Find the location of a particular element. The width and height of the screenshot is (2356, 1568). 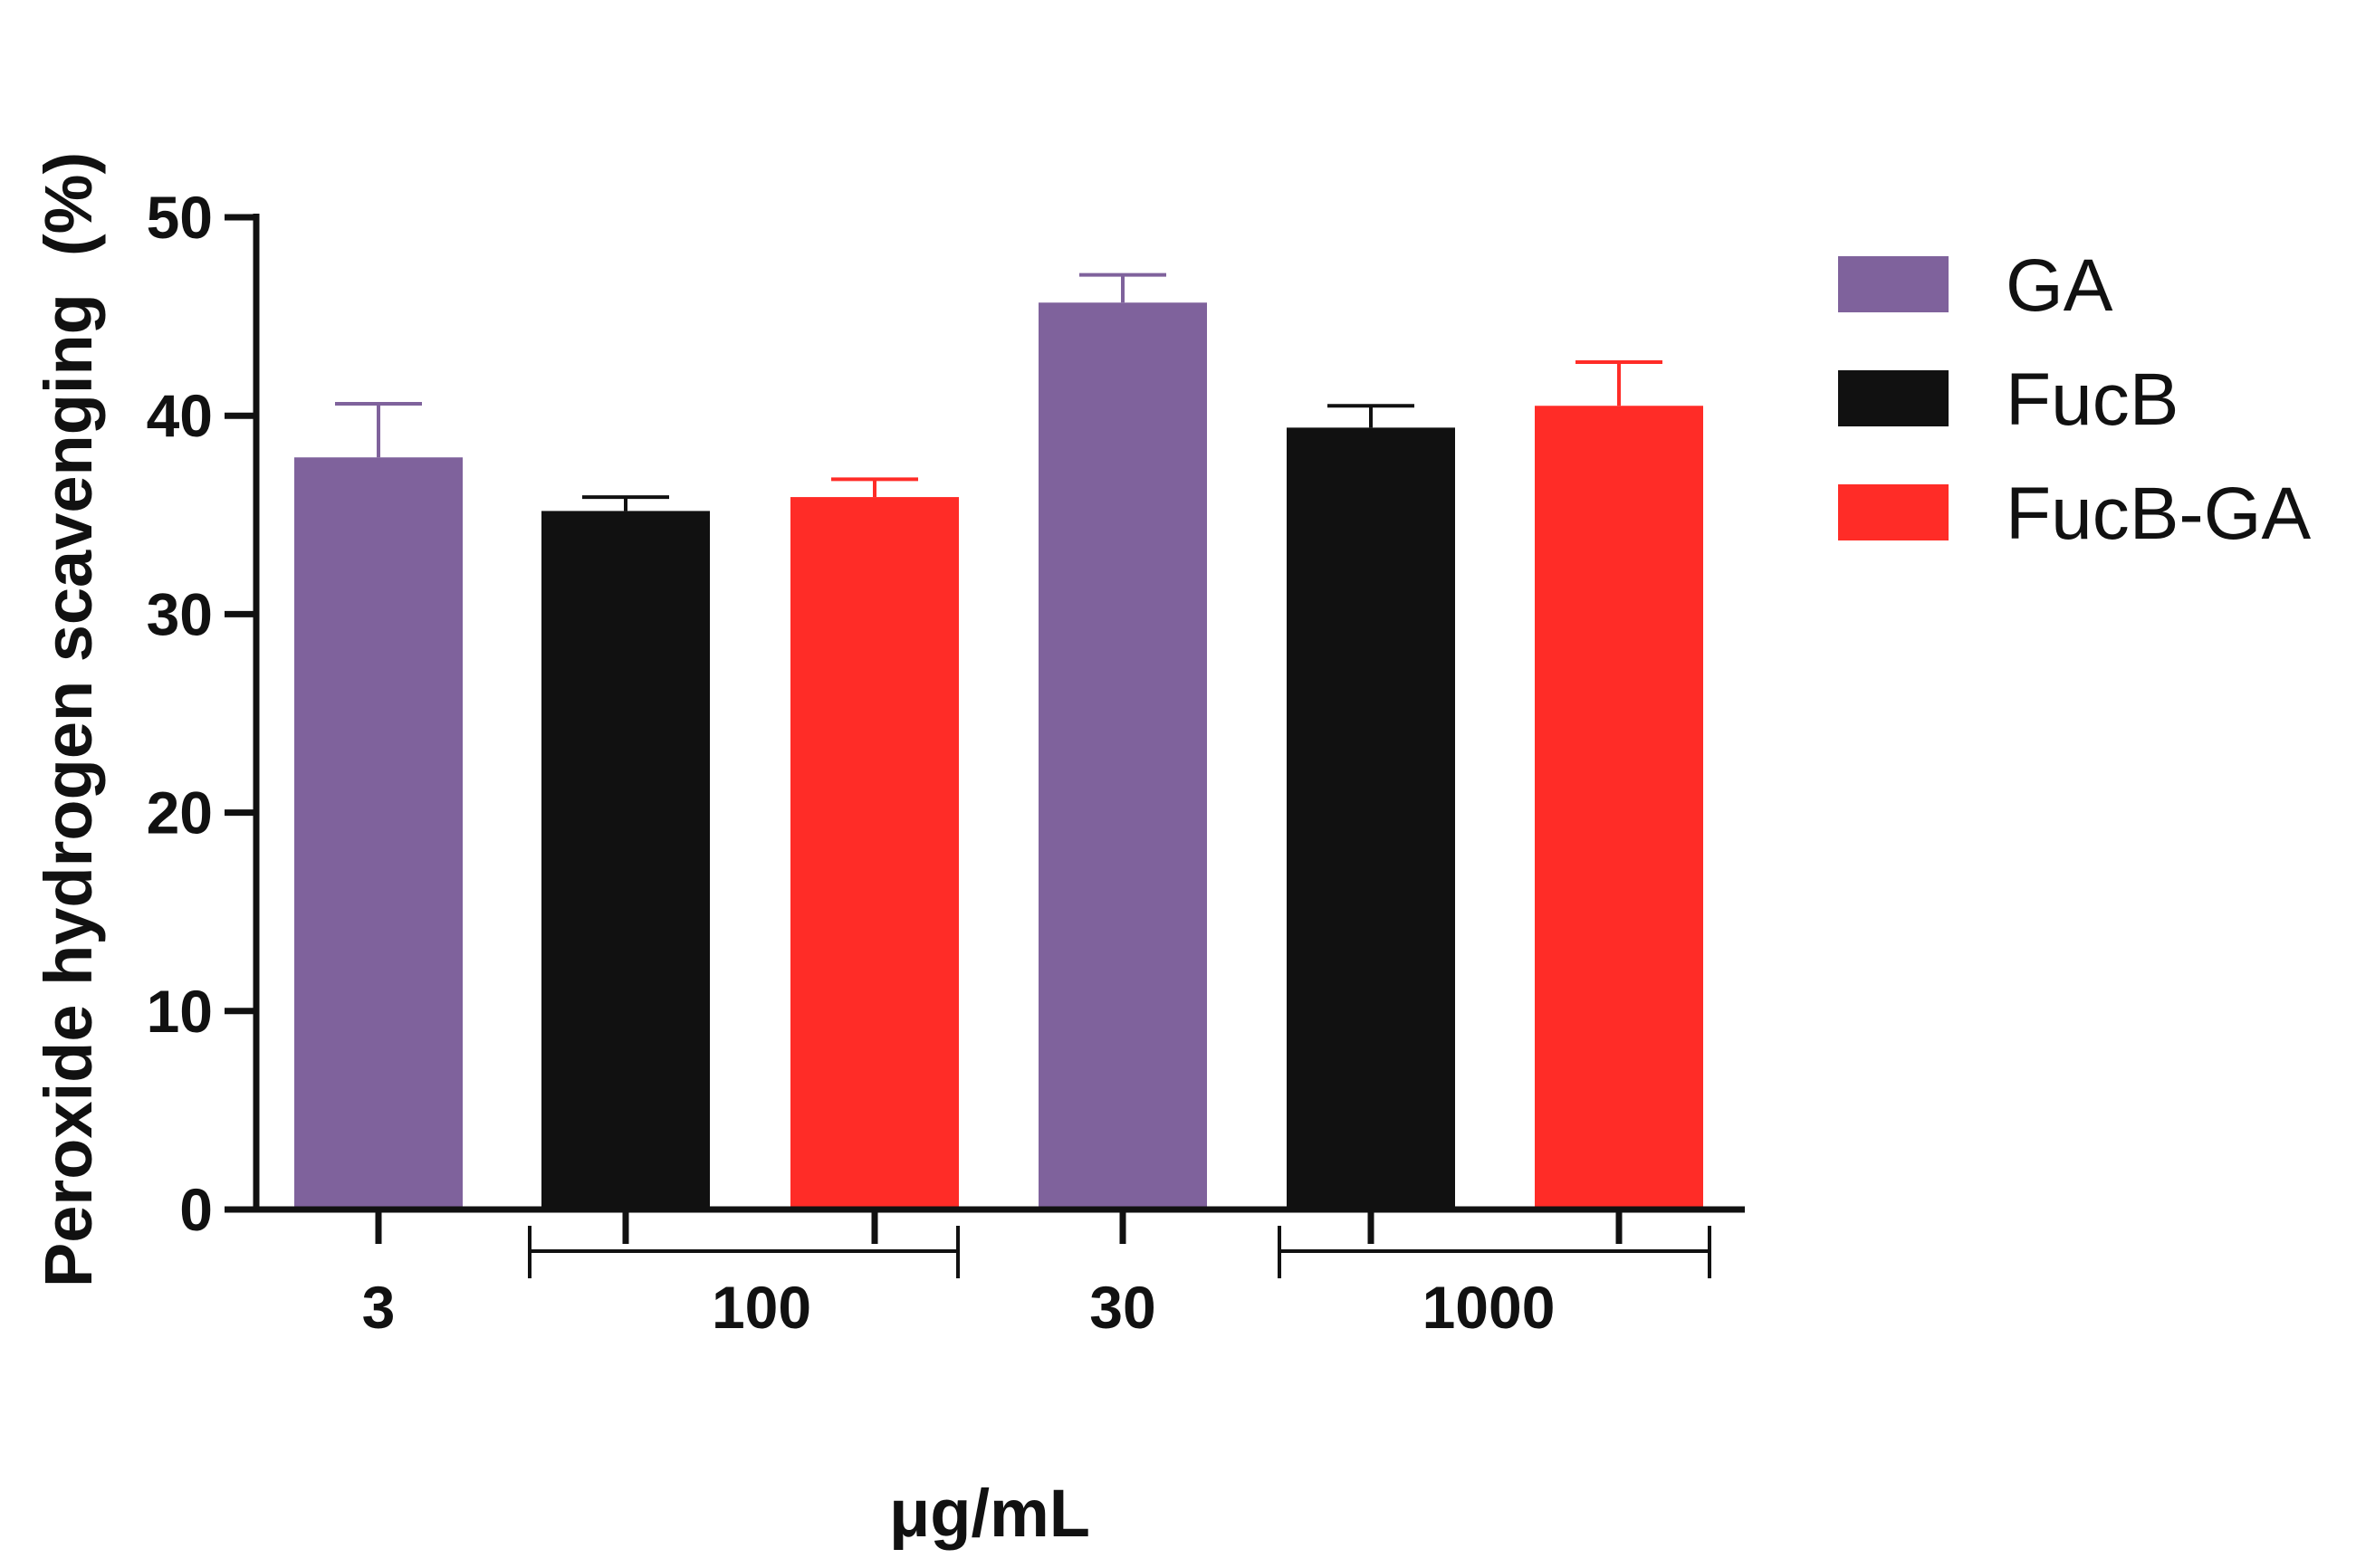

y-tick-label-5: 50 is located at coordinates (180, 217).